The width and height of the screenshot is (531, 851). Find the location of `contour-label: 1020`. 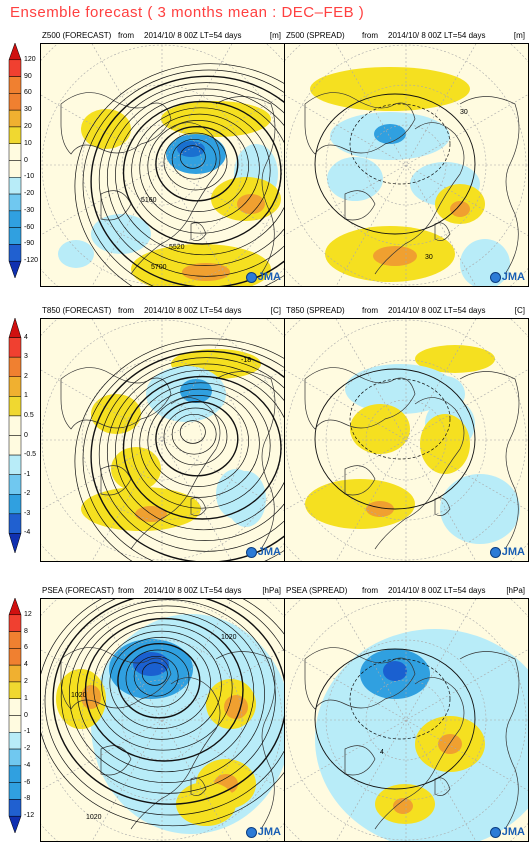

contour-label: 1020 is located at coordinates (94, 817).